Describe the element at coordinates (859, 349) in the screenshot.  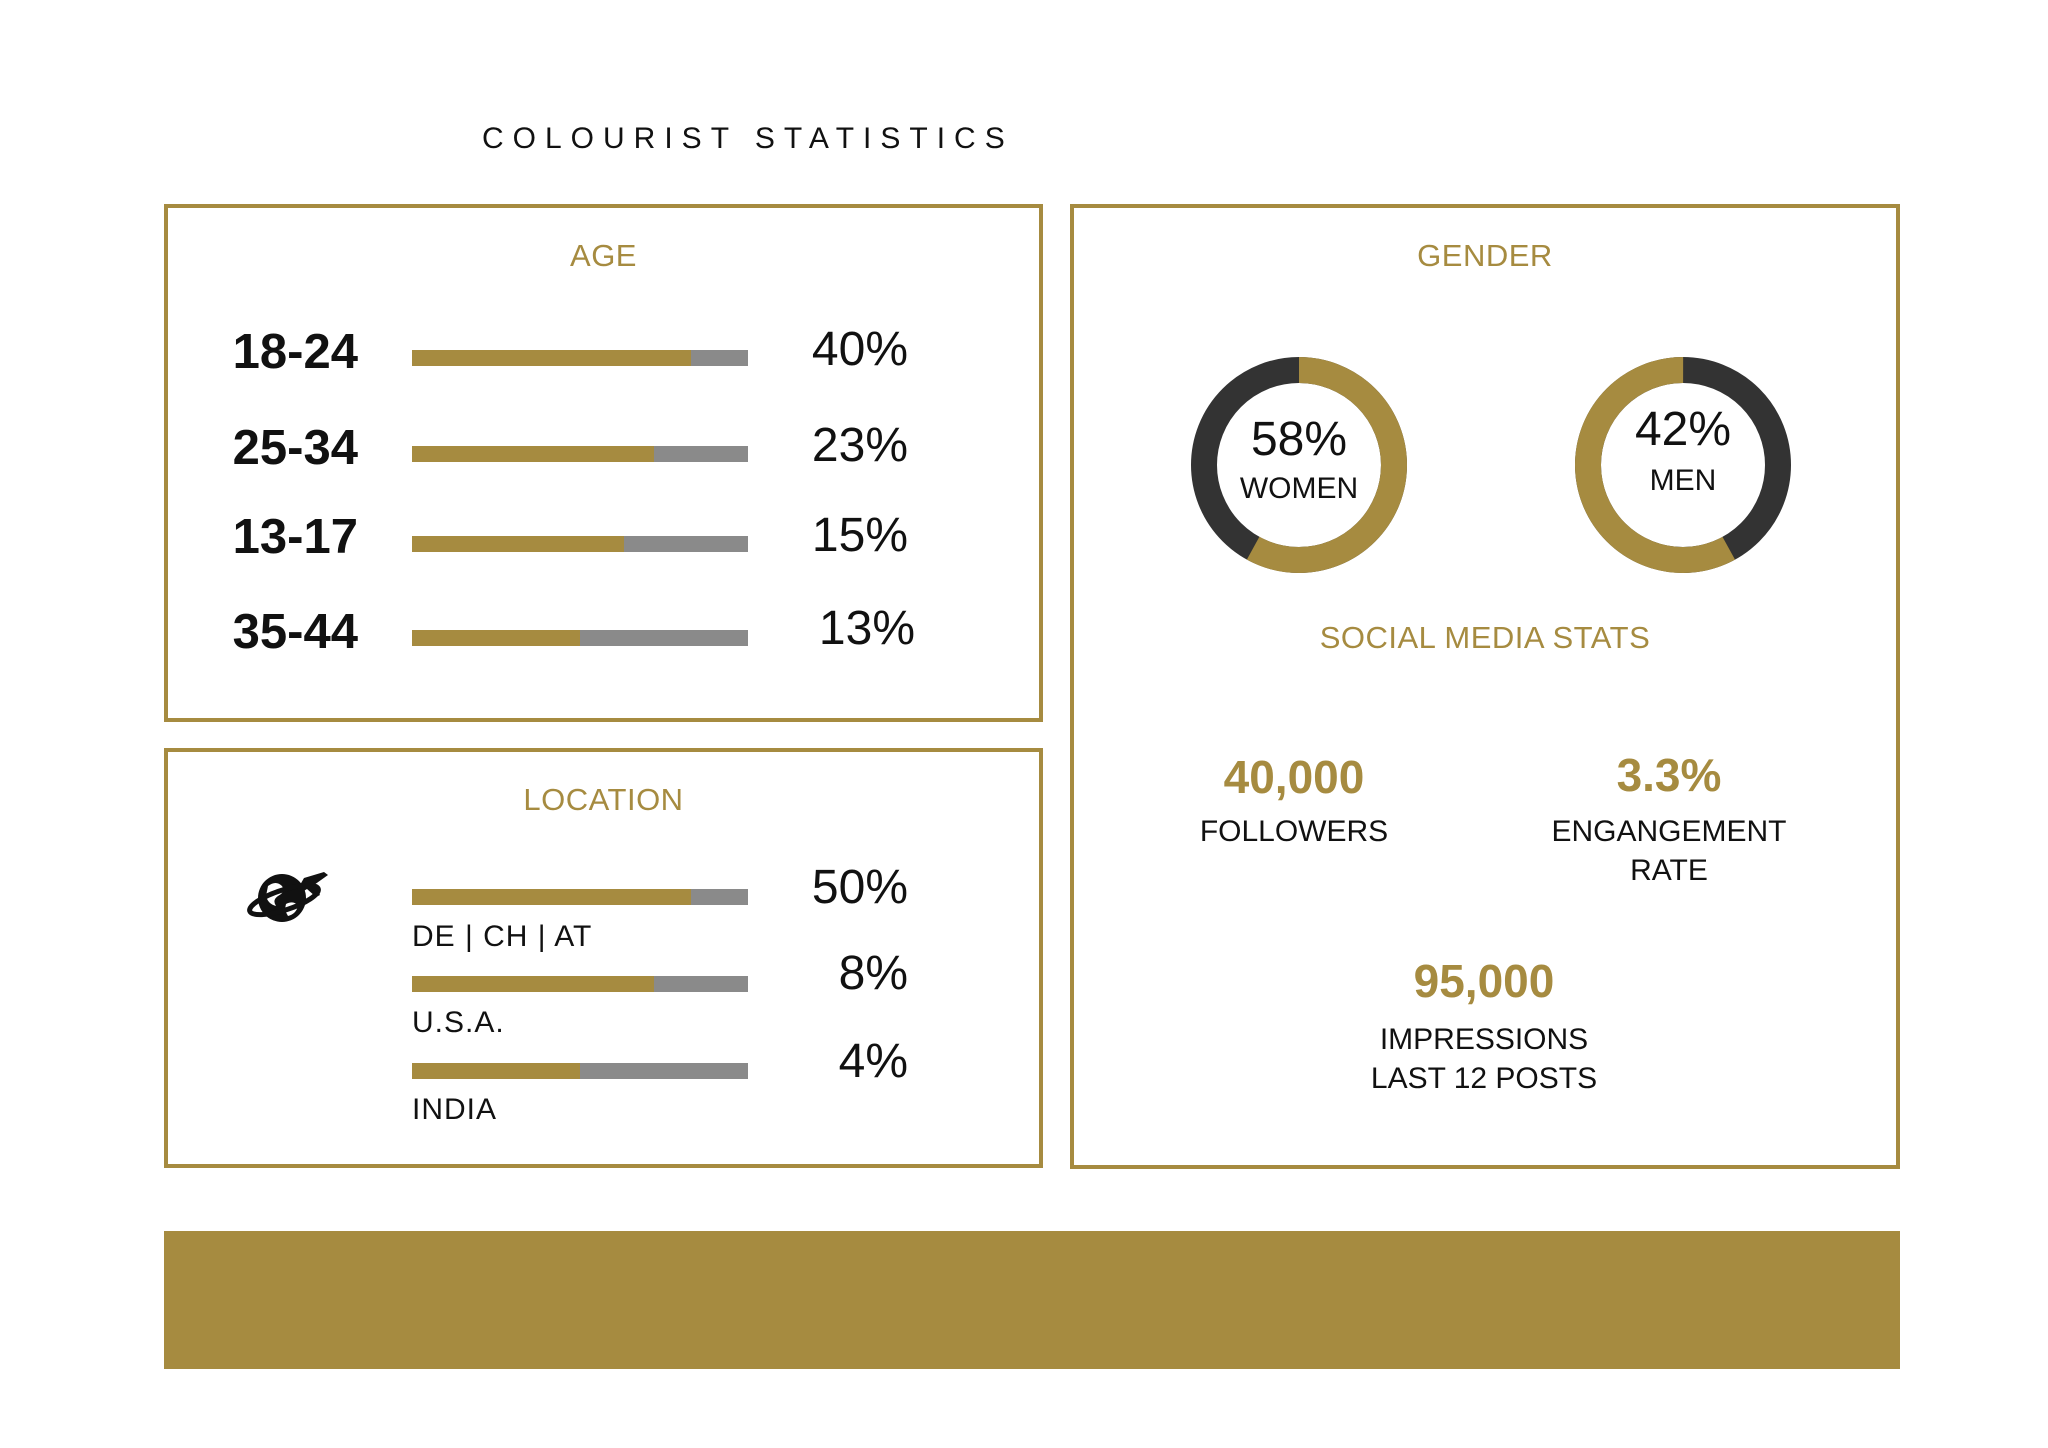
I see `age-value-18-24: 40%` at that location.